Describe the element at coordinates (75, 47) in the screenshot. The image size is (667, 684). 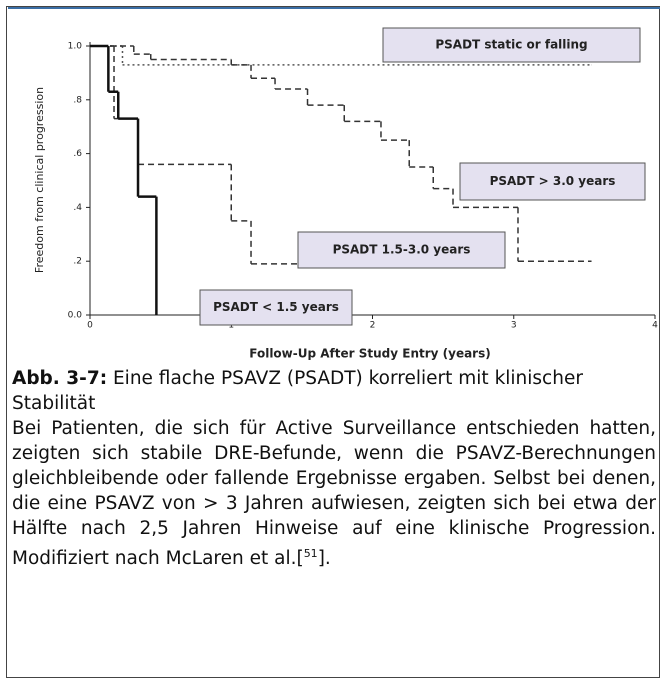
I see `y-tick-label: 1.0` at that location.